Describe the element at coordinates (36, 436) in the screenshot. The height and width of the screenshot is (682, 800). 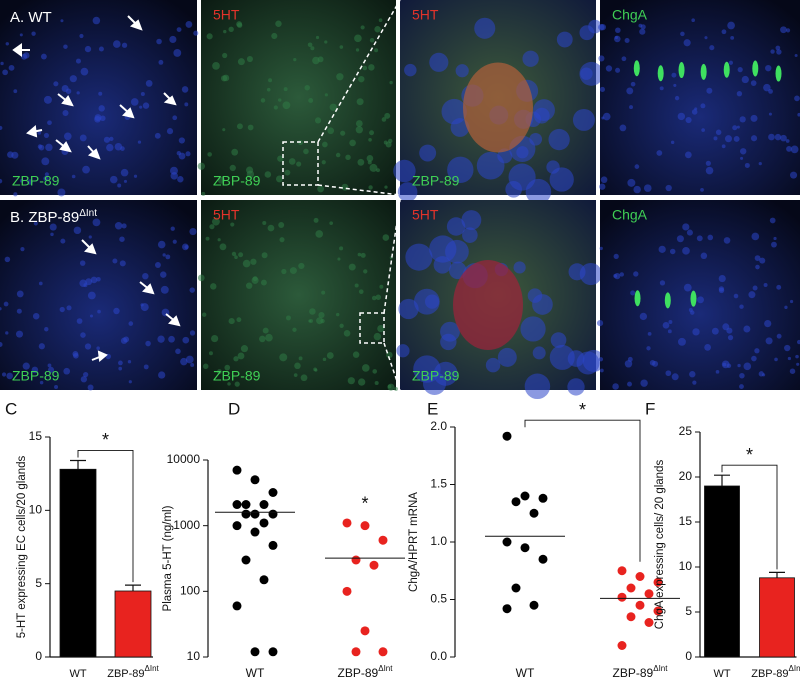
I see `y-tick-label: 15` at that location.